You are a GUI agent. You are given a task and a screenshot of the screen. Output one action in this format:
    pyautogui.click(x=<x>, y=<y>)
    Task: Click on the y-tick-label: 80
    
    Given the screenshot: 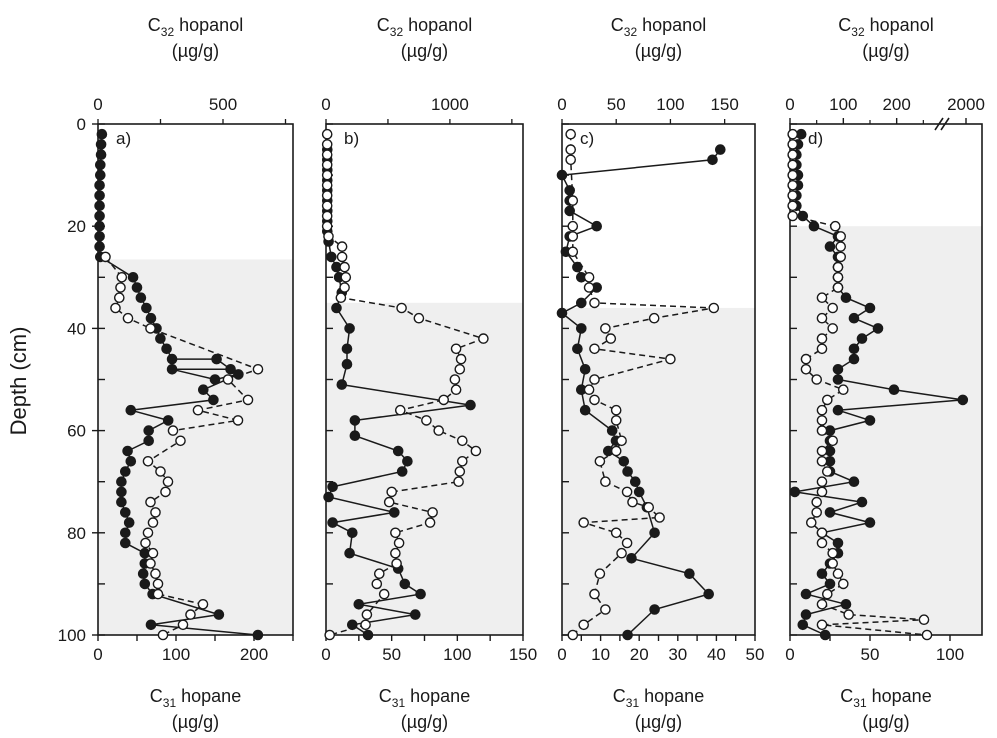 What is the action you would take?
    pyautogui.click(x=76, y=533)
    